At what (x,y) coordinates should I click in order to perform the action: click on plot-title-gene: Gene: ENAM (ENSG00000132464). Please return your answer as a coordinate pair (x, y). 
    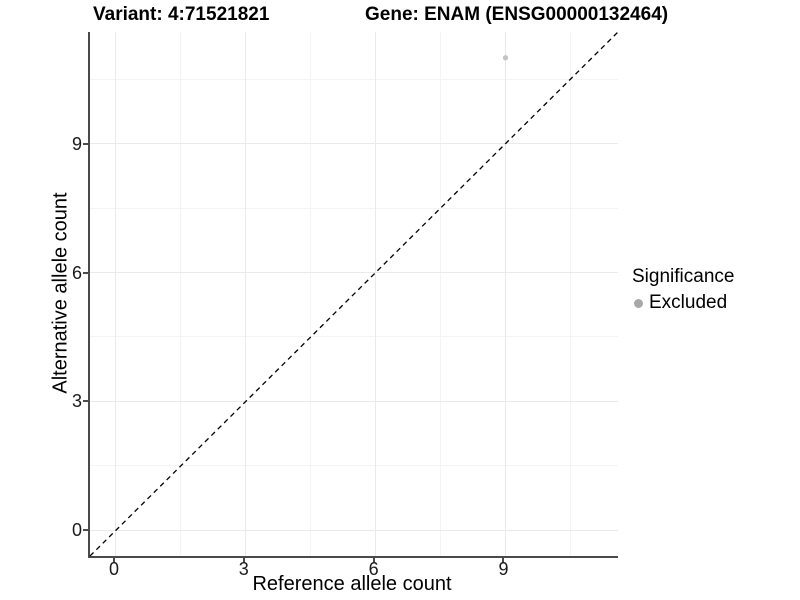
    Looking at the image, I should click on (517, 14).